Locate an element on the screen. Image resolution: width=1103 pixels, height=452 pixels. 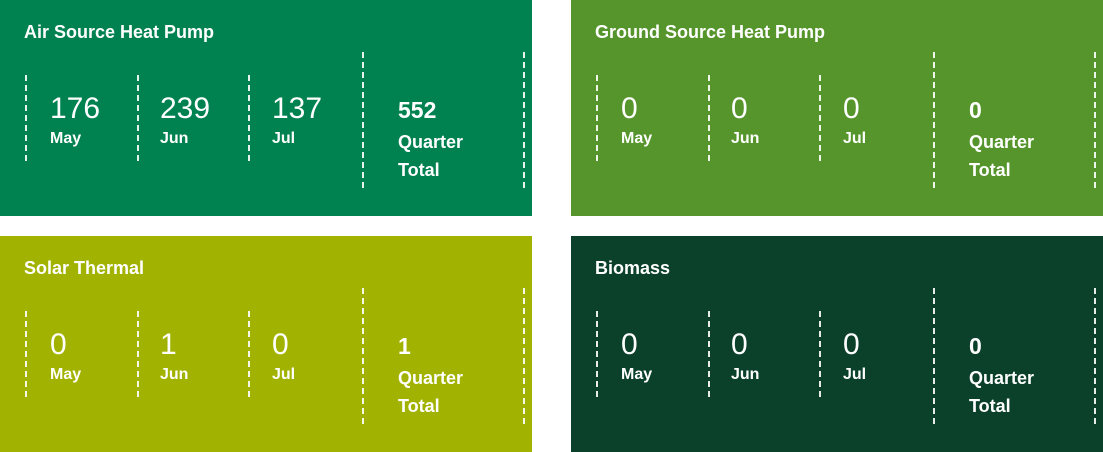
total-value: 552 is located at coordinates (417, 110).